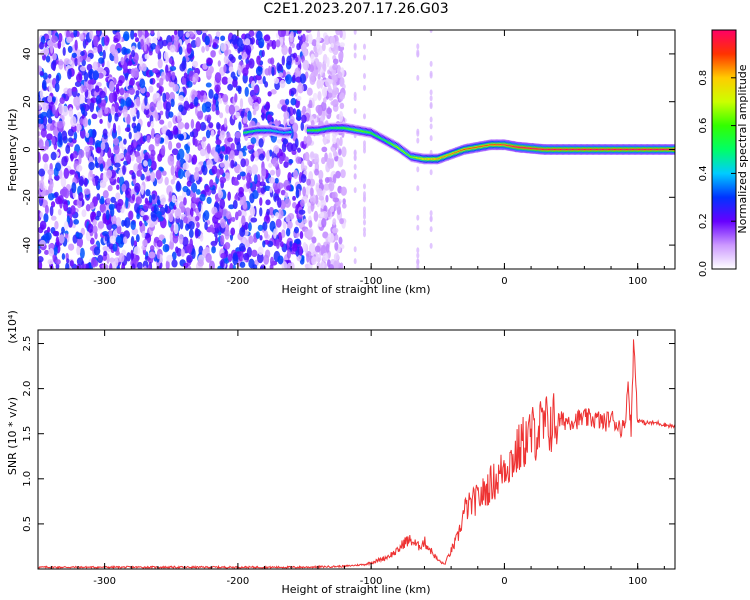 This screenshot has height=600, width=750. I want to click on spectrogram-x-tick-label: 0, so click(504, 281).